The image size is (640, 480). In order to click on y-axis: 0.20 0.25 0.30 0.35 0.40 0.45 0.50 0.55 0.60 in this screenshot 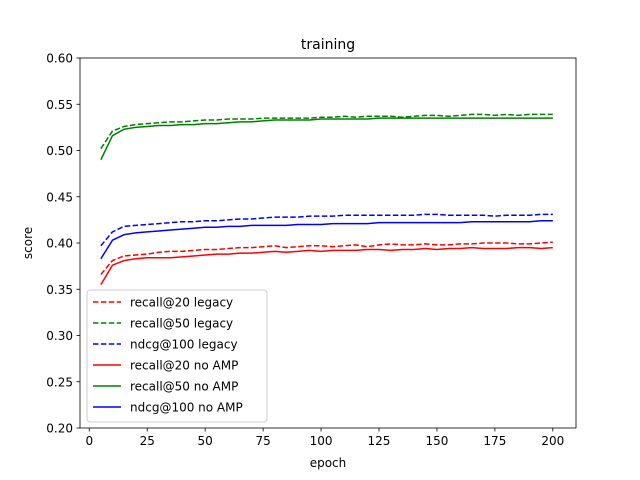, I will do `click(63, 244)`.